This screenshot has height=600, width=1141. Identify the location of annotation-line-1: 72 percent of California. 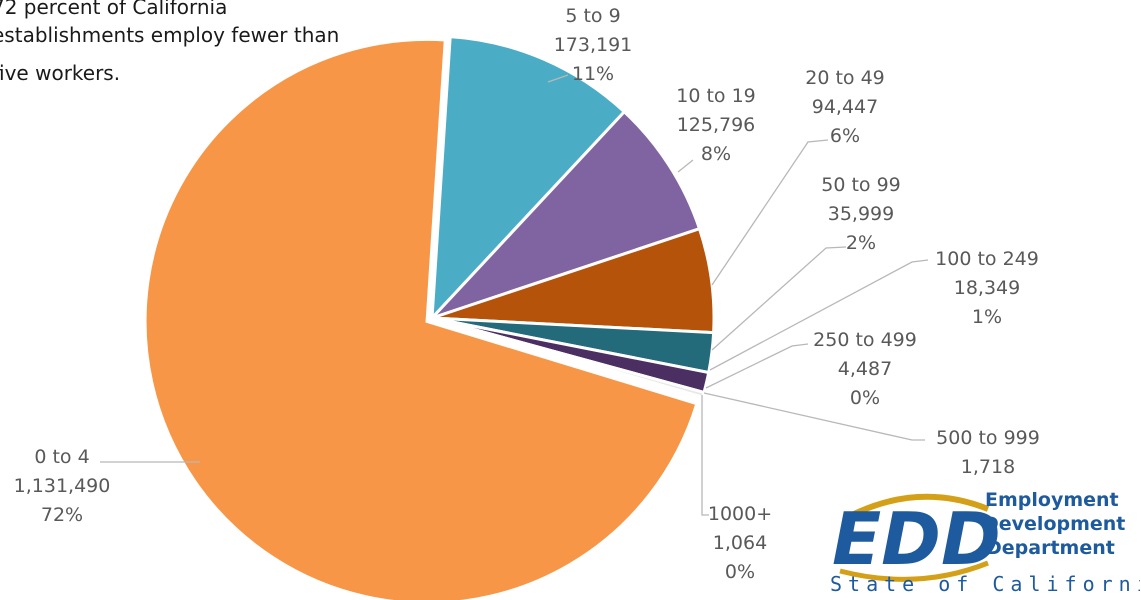
(113, 9).